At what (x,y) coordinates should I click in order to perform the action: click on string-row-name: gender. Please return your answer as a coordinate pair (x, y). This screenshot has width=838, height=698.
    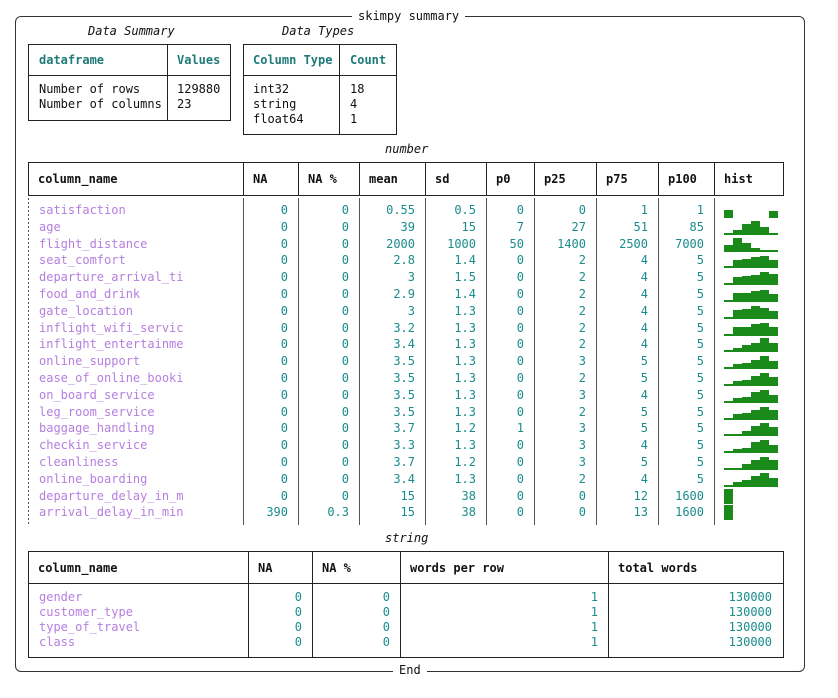
    Looking at the image, I should click on (61, 597).